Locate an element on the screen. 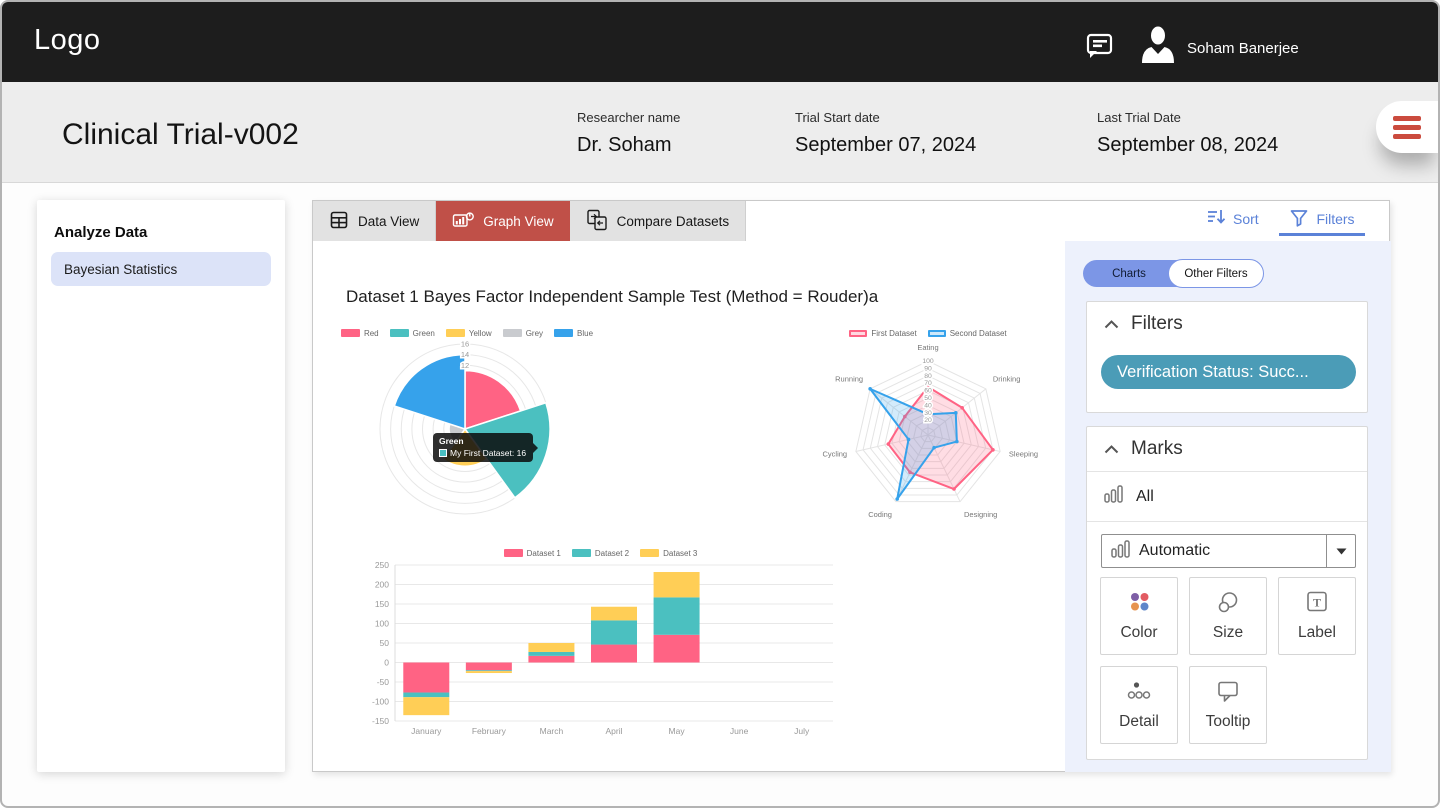  svg-text: March is located at coordinates (552, 731).